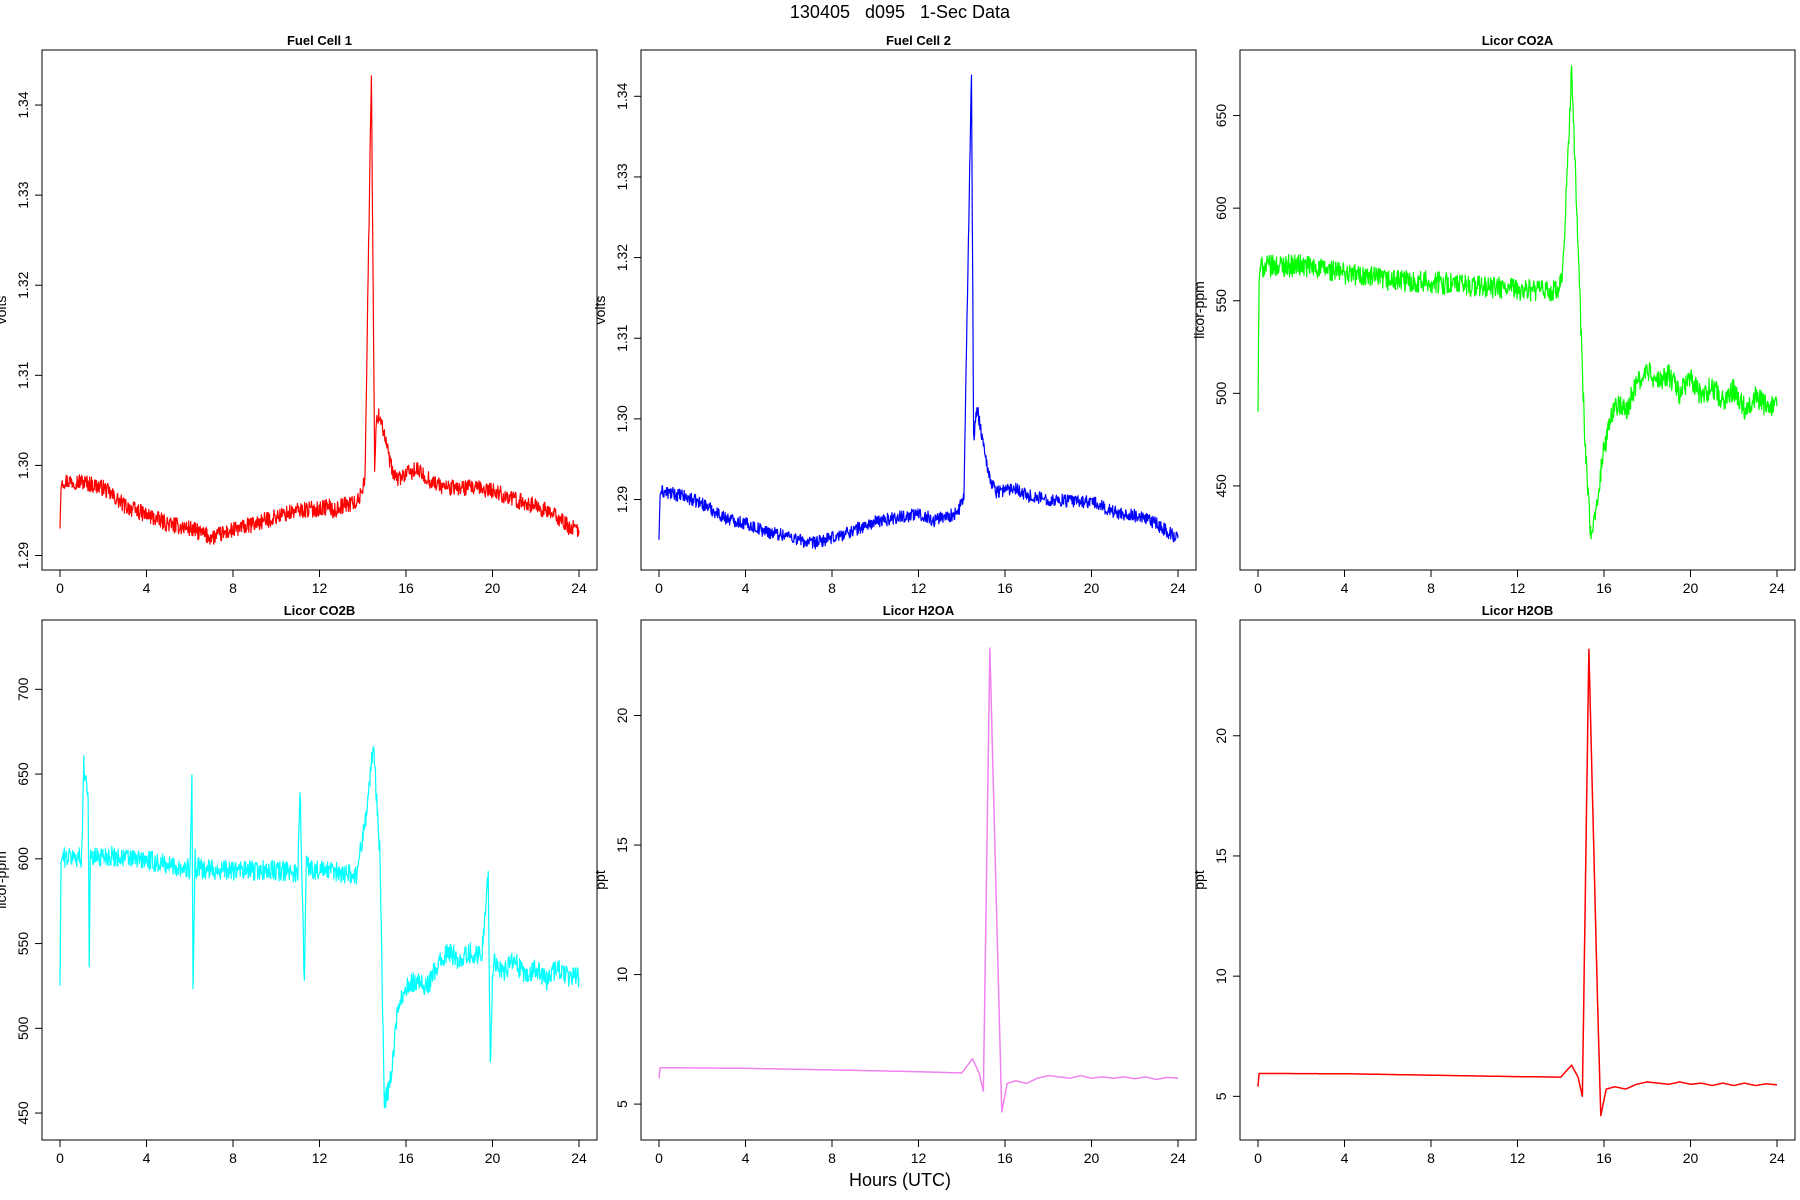  I want to click on panel-title: Licor H2OB, so click(1518, 610).